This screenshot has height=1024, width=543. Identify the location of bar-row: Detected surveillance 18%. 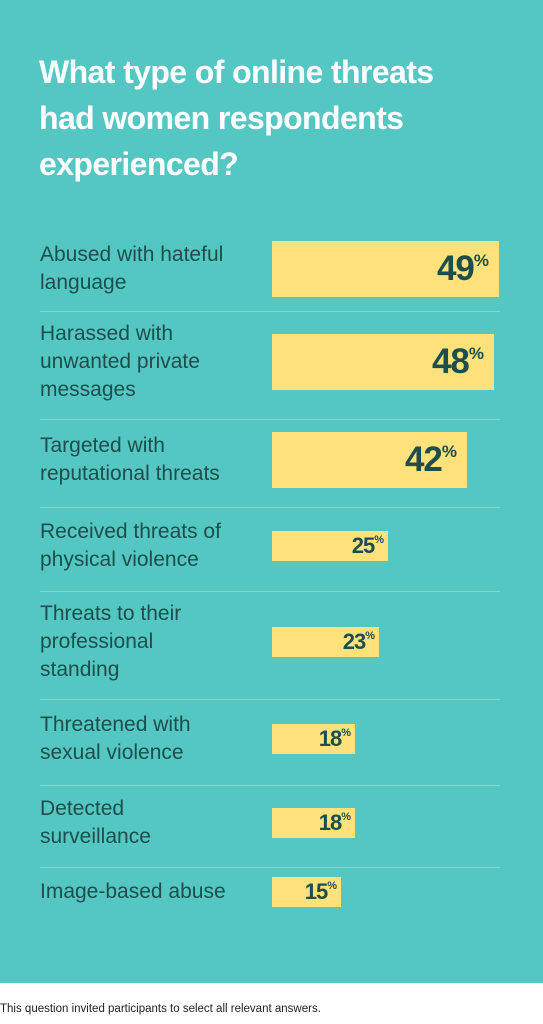
(271, 826).